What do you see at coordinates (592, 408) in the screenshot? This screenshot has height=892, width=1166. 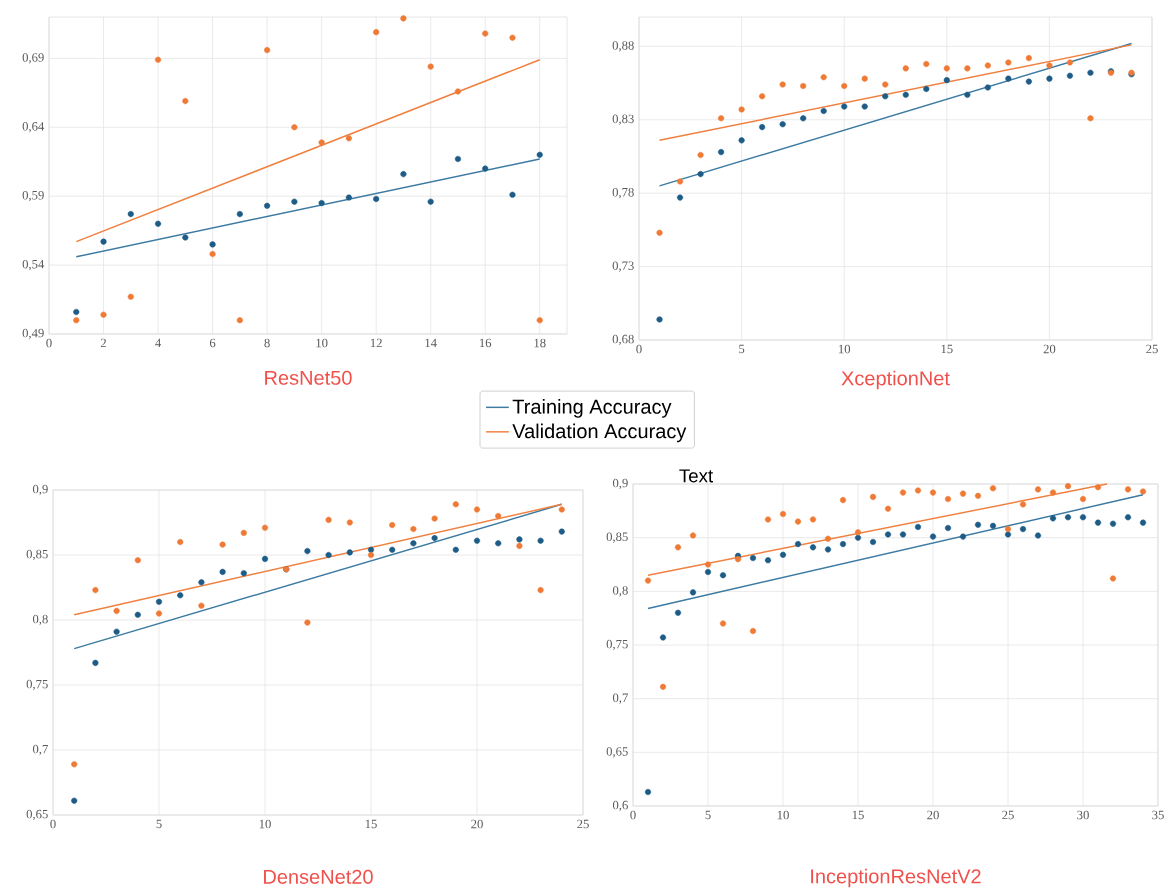 I see `legend-label: Training Accuracy` at bounding box center [592, 408].